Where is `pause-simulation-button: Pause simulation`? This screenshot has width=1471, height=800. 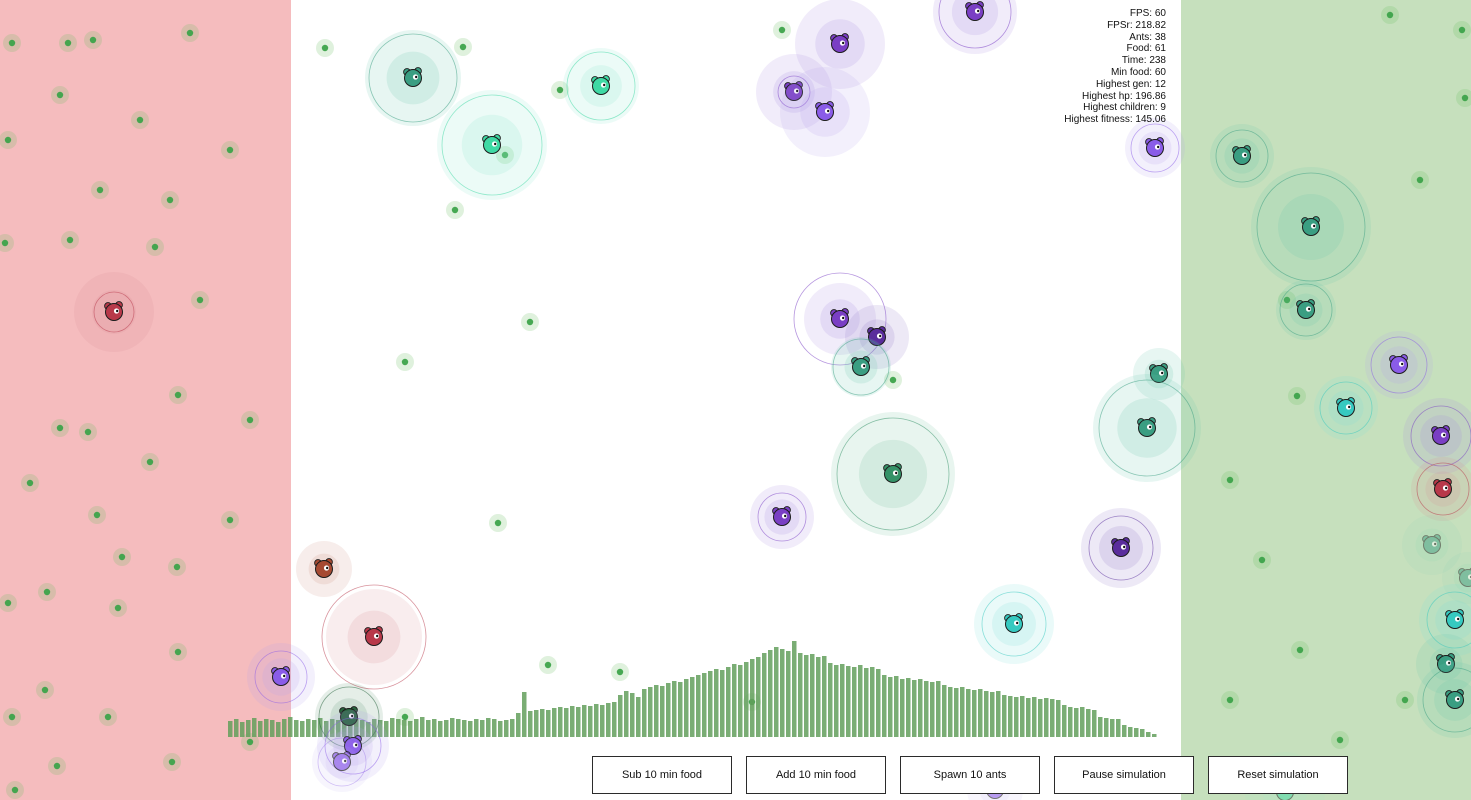
pause-simulation-button: Pause simulation is located at coordinates (1124, 775).